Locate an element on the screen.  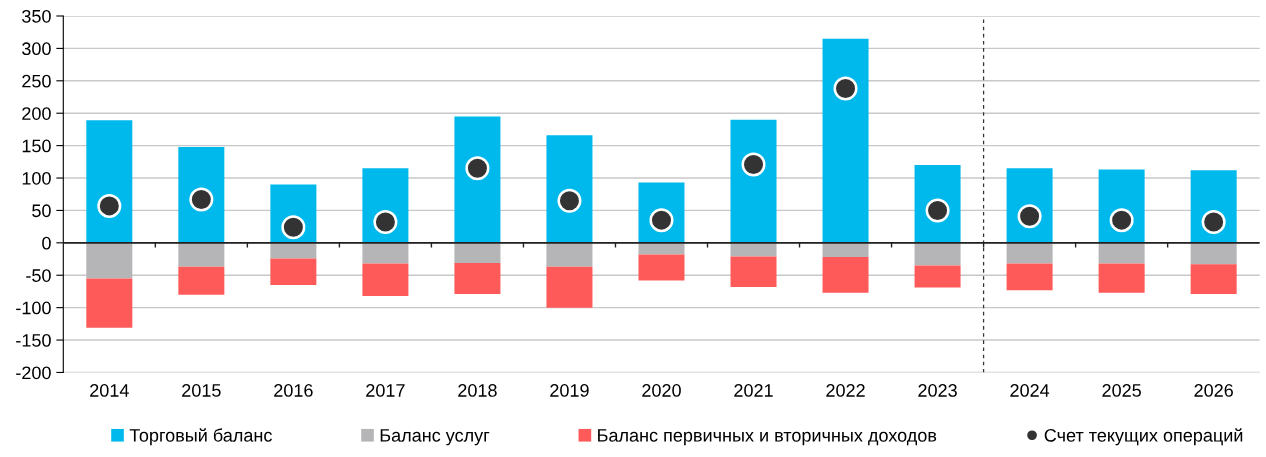
x-tick-label: 2016 is located at coordinates (293, 390).